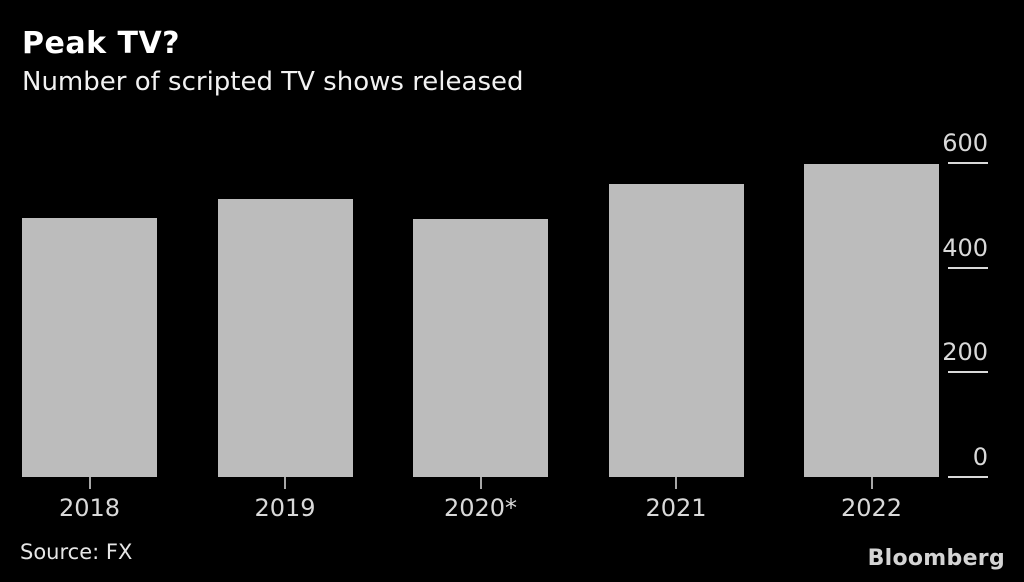 The image size is (1024, 582). What do you see at coordinates (480, 347) in the screenshot?
I see `bar-2020*` at bounding box center [480, 347].